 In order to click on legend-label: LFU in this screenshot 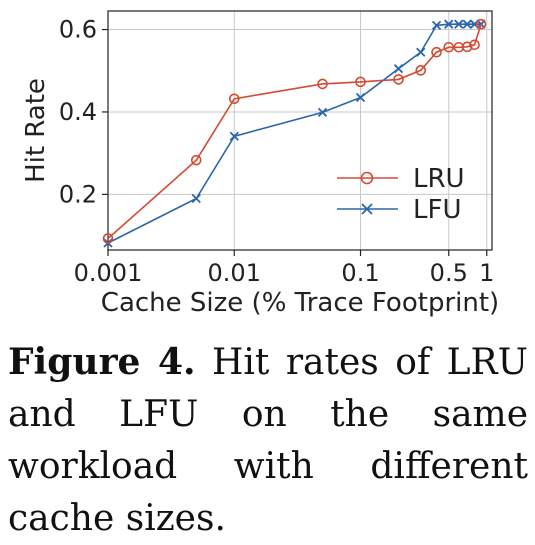, I will do `click(437, 210)`.